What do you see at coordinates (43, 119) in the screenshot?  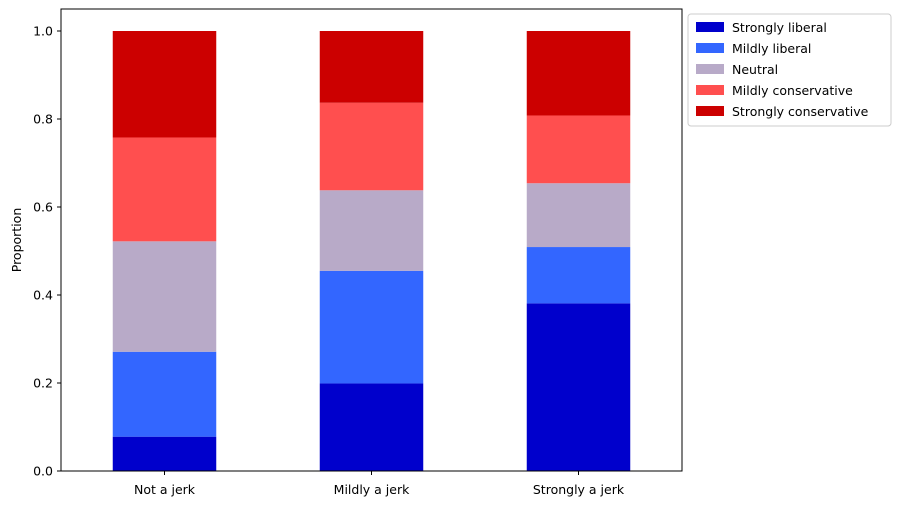 I see `y-tick-label: 0.8` at bounding box center [43, 119].